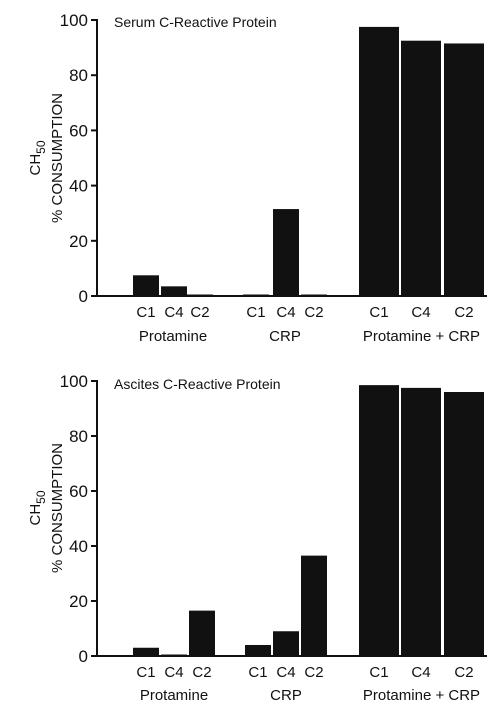 The width and height of the screenshot is (497, 706). Describe the element at coordinates (195, 22) in the screenshot. I see `chart-title: Serum C-Reactive Protein` at that location.